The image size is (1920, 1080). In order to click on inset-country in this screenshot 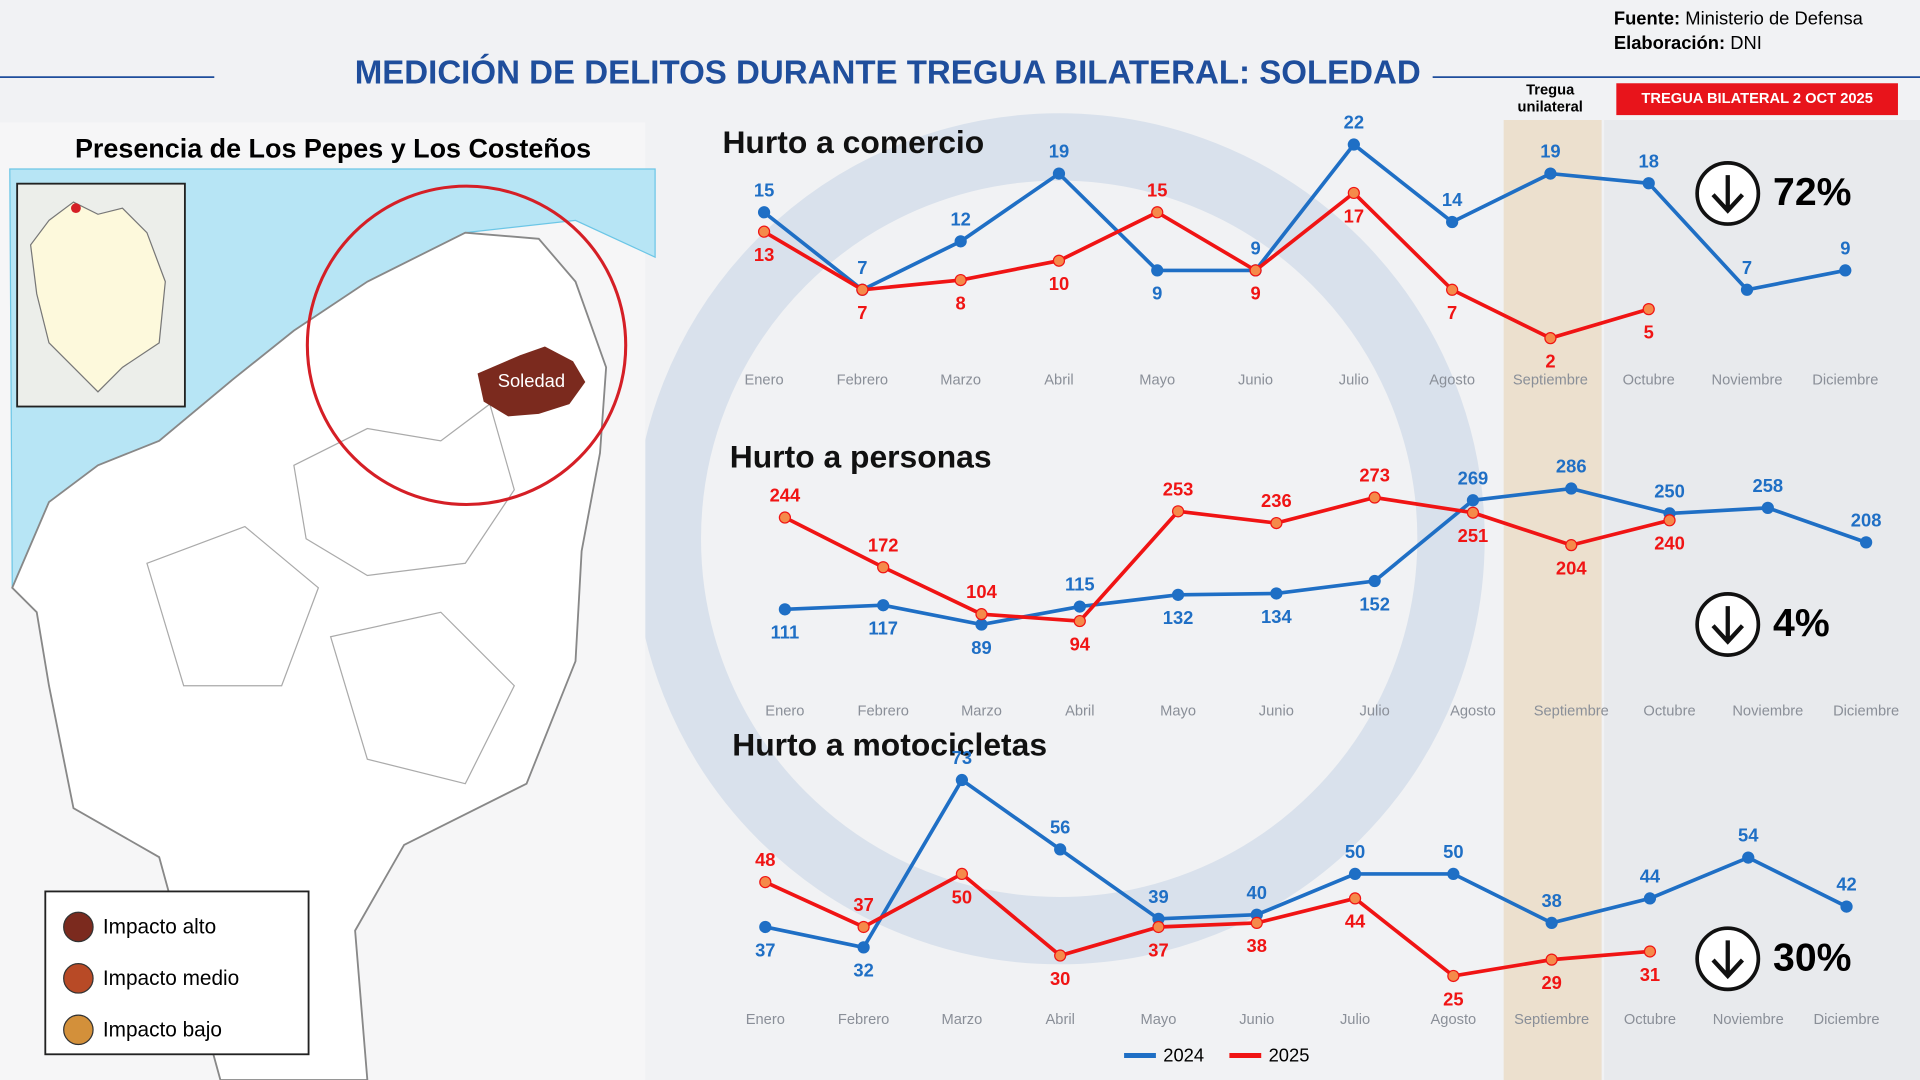, I will do `click(97, 297)`.